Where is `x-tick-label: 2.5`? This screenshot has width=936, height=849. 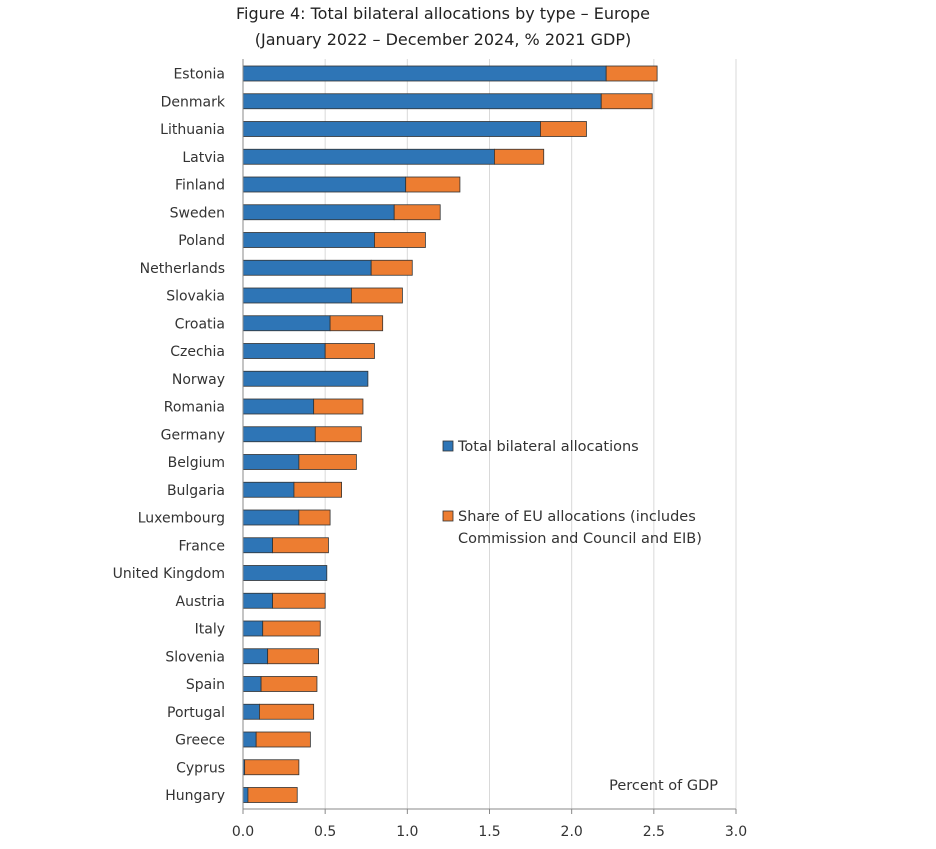 x-tick-label: 2.5 is located at coordinates (654, 832).